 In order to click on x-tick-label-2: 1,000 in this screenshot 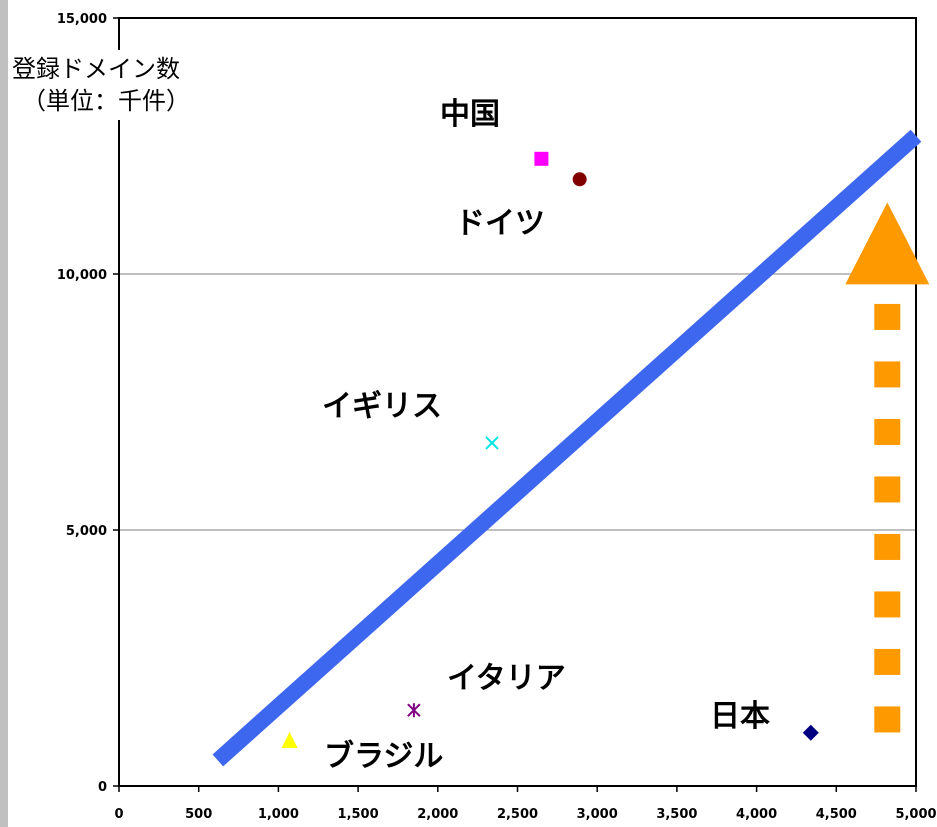, I will do `click(278, 814)`.